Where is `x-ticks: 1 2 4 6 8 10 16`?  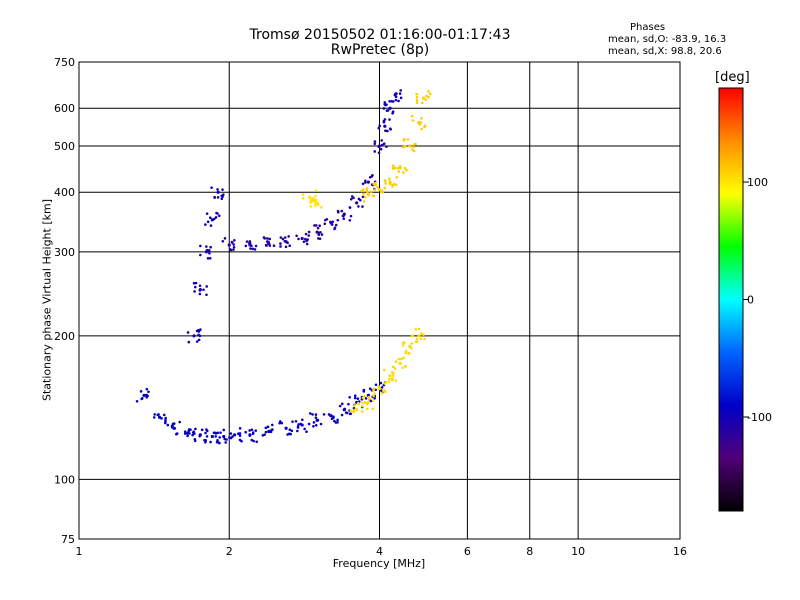
x-ticks: 1 2 4 6 8 10 16 is located at coordinates (382, 551).